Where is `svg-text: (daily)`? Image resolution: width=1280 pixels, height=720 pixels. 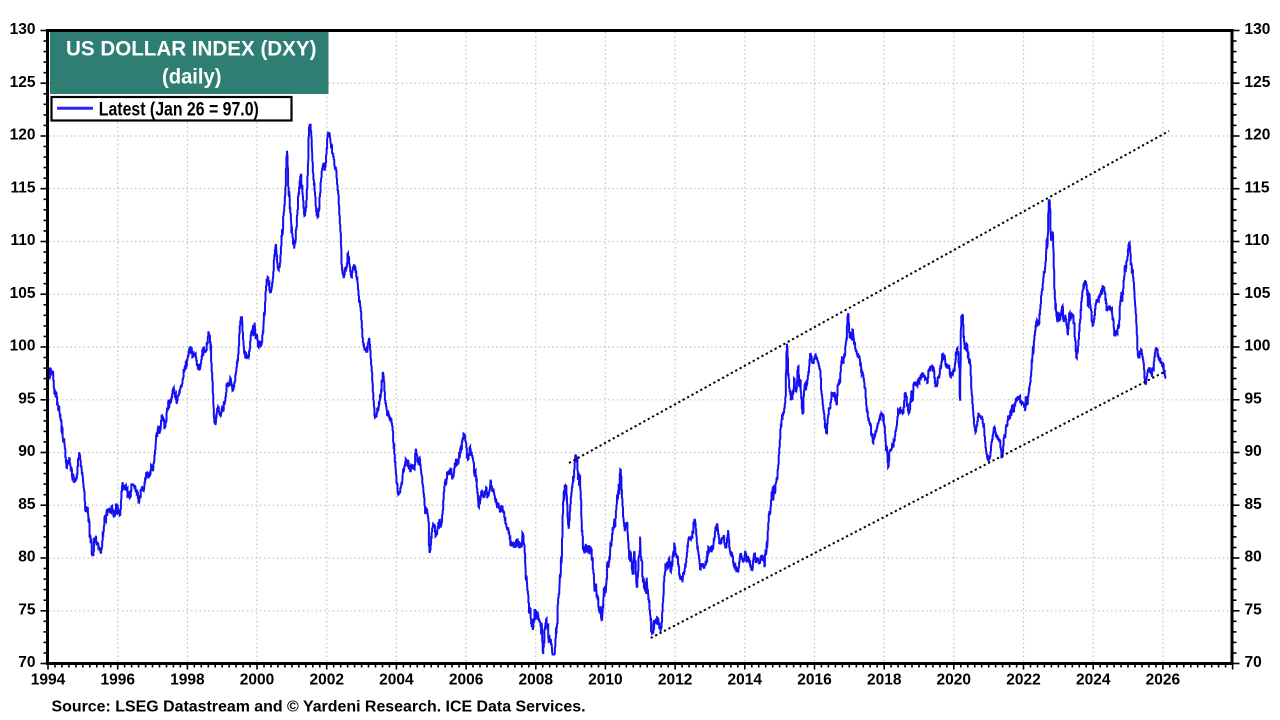
svg-text: (daily) is located at coordinates (192, 76).